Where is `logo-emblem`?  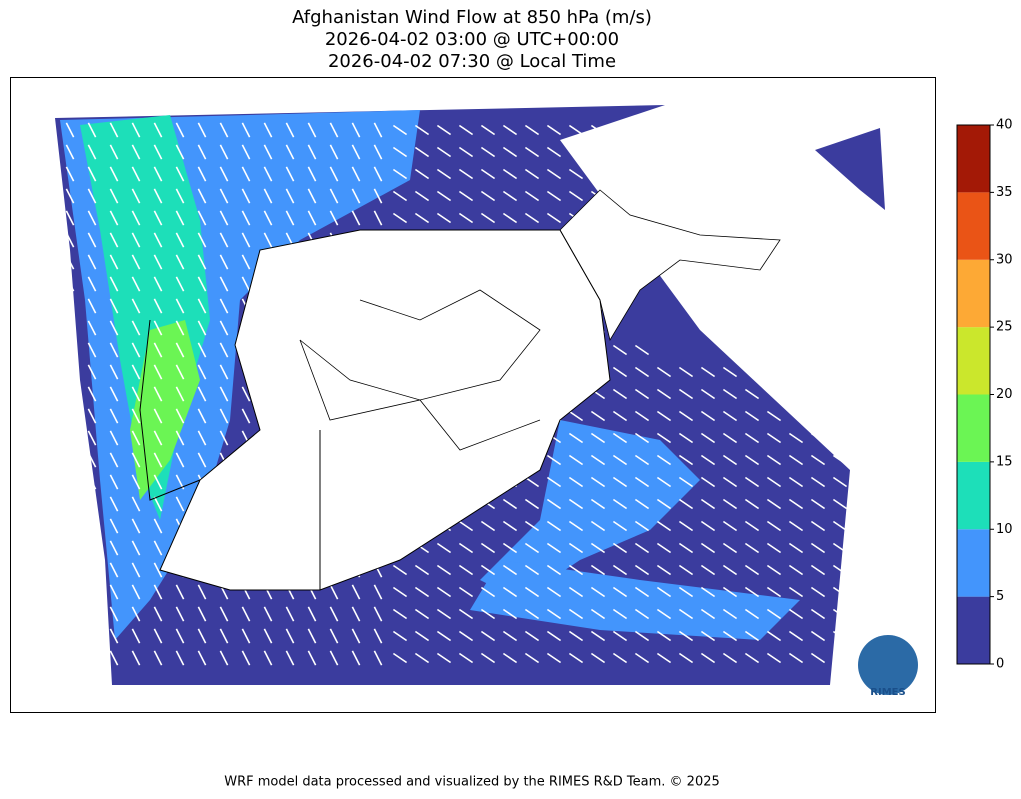
logo-emblem is located at coordinates (888, 665).